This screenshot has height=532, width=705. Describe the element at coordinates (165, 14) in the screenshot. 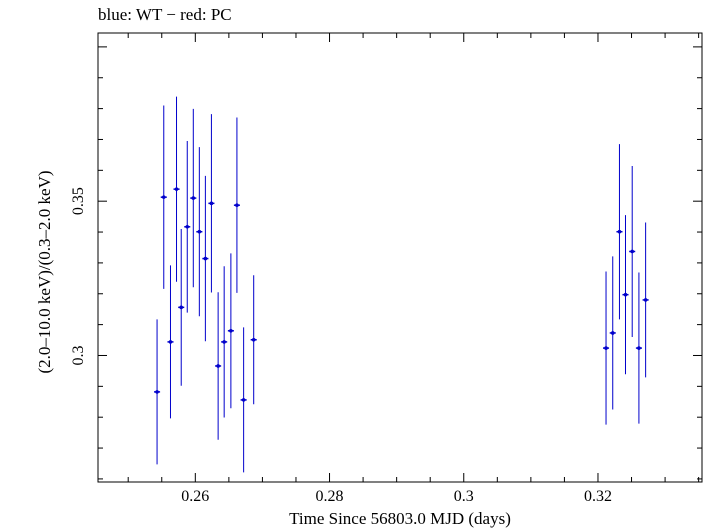

I see `chart-title: blue: WT − red: PC` at that location.